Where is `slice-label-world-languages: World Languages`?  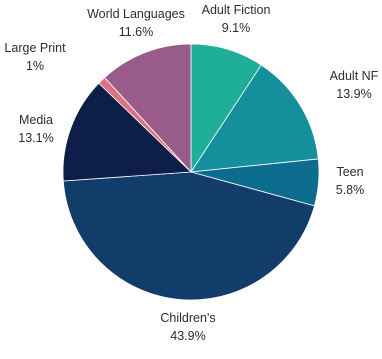 slice-label-world-languages: World Languages is located at coordinates (136, 14).